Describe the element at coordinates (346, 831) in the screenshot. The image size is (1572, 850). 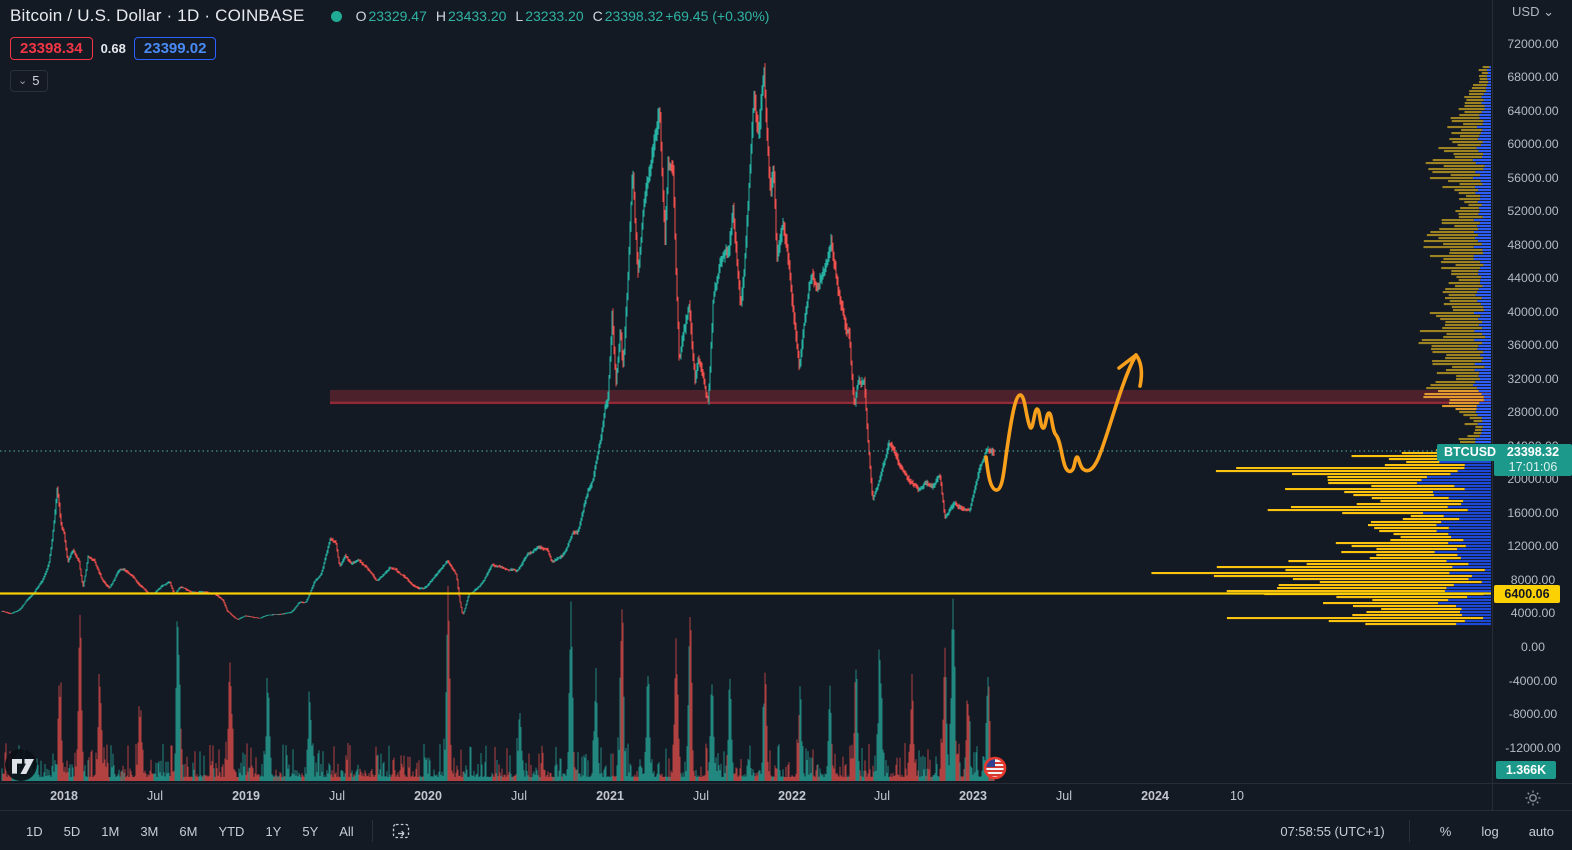
I see `range-button-all: All` at that location.